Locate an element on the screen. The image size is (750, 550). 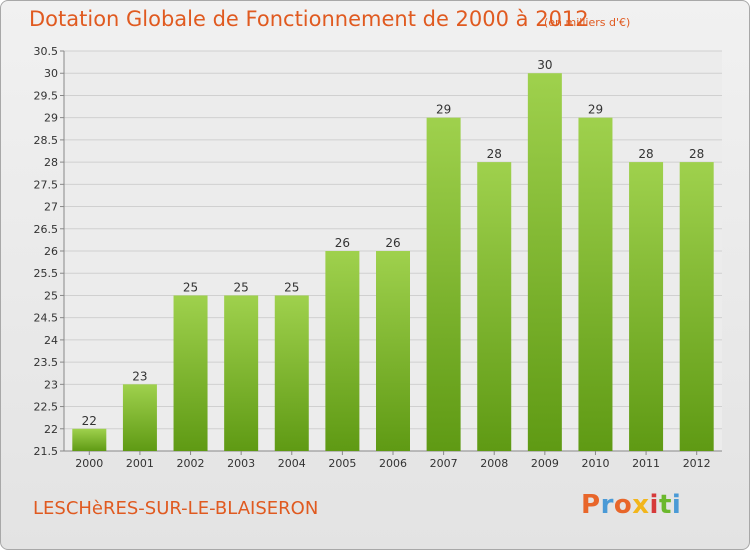
x-tick-label: 2009 is located at coordinates (545, 463).